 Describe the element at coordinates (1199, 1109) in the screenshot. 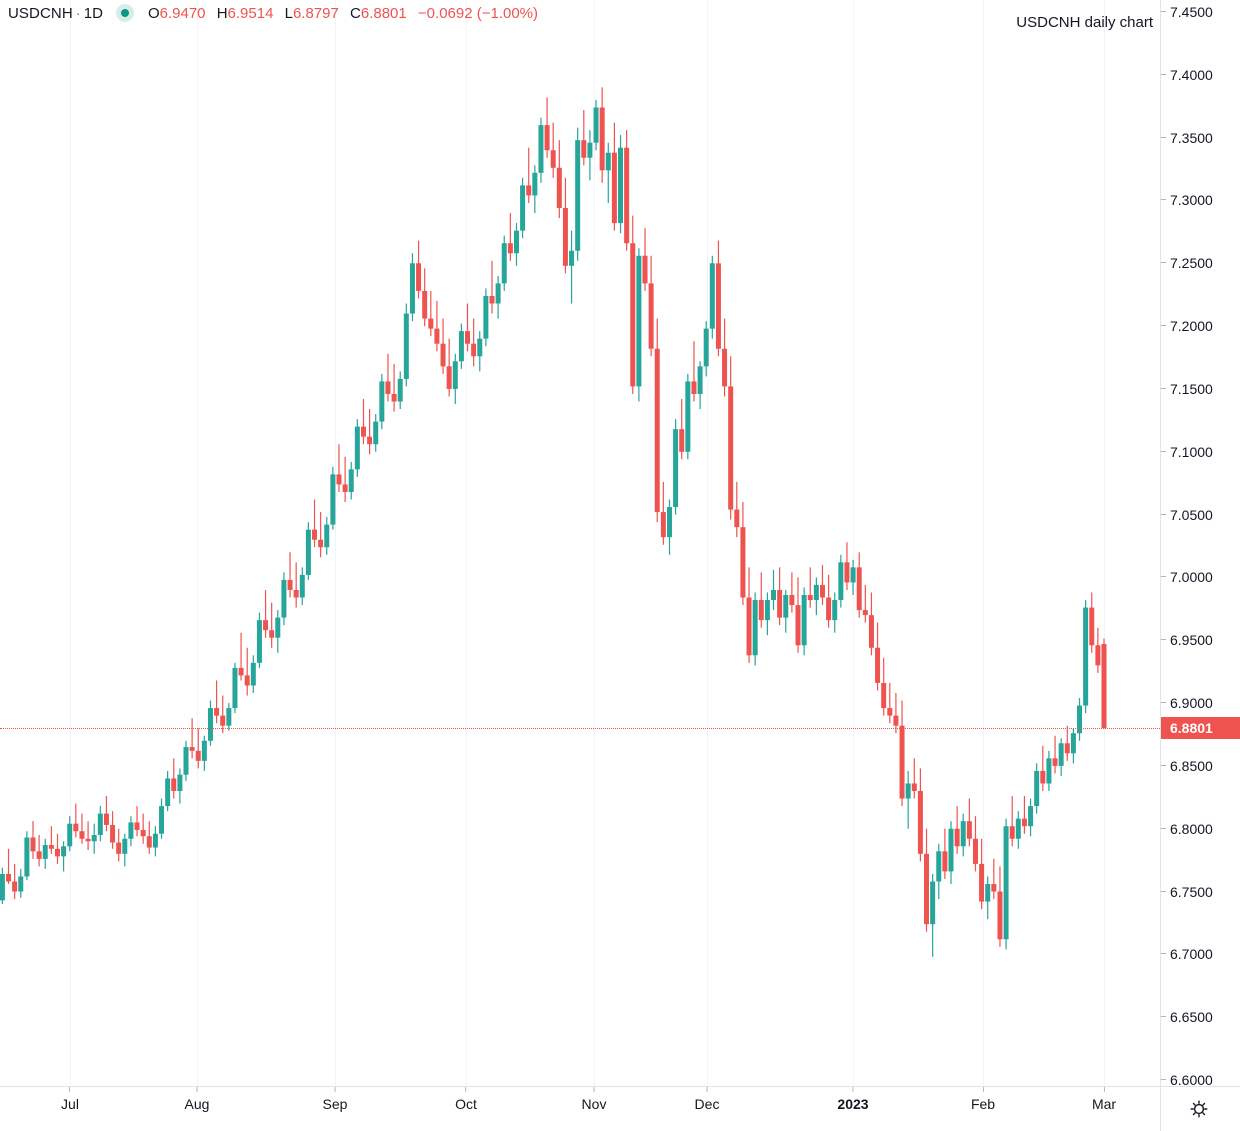

I see `gear-icon` at that location.